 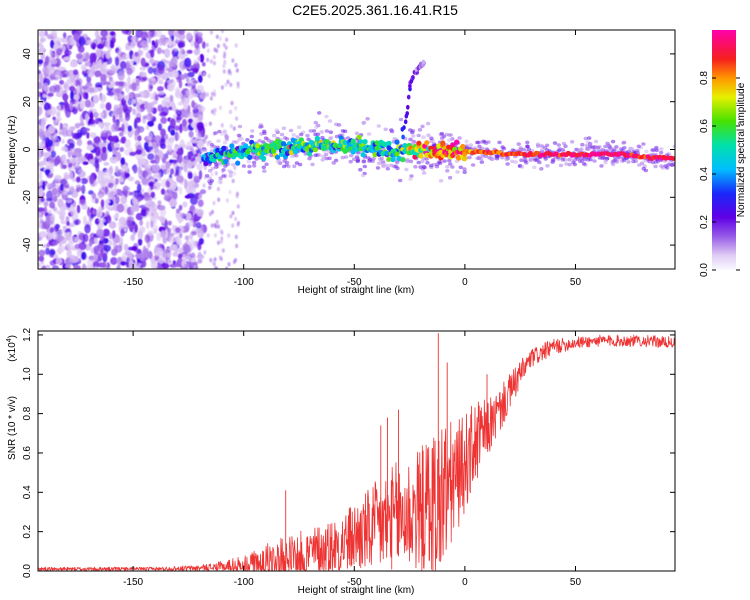 What do you see at coordinates (408, 107) in the screenshot?
I see `branch-cell` at bounding box center [408, 107].